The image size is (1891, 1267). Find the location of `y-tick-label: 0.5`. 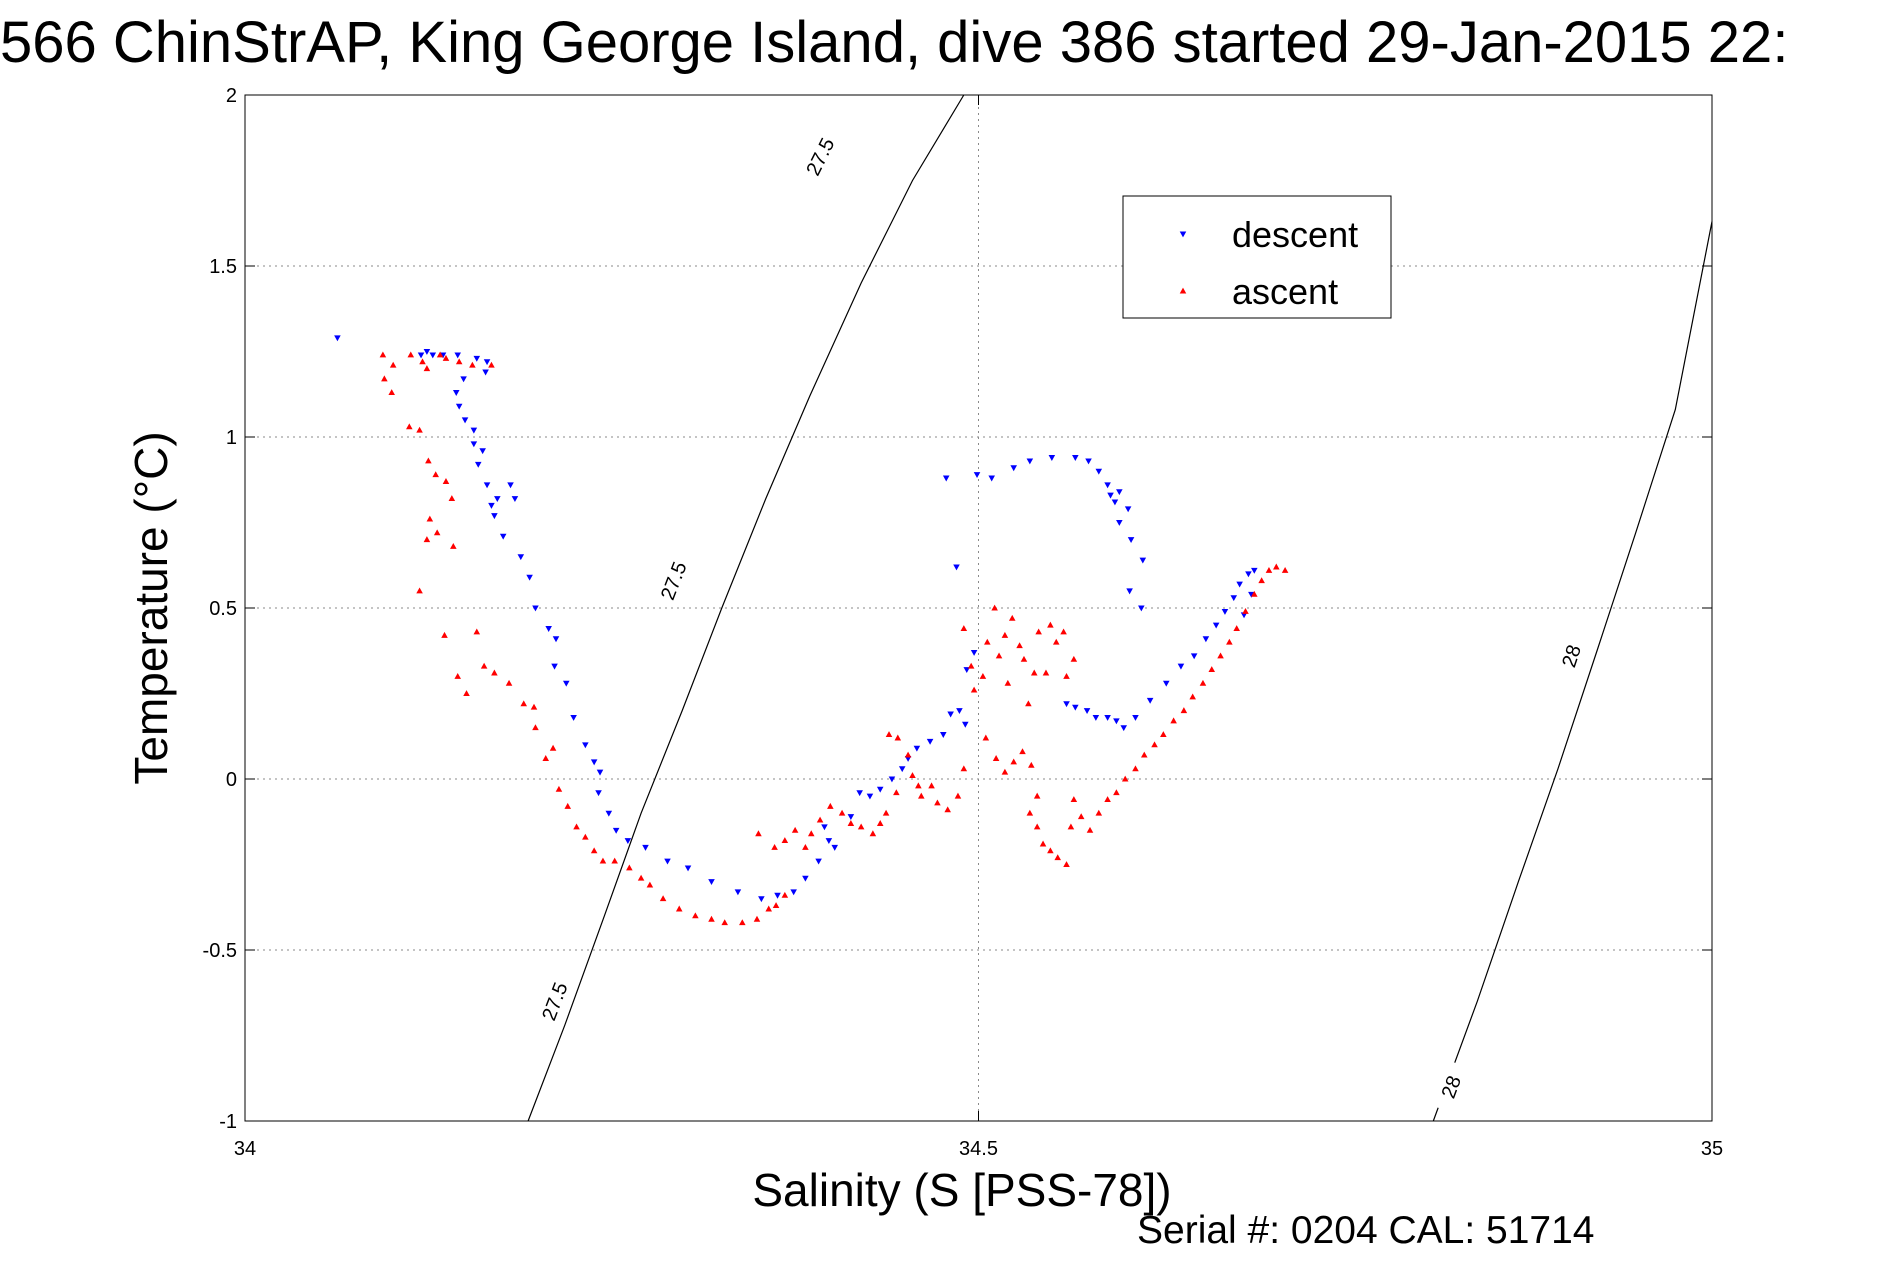

y-tick-label: 0.5 is located at coordinates (223, 609).